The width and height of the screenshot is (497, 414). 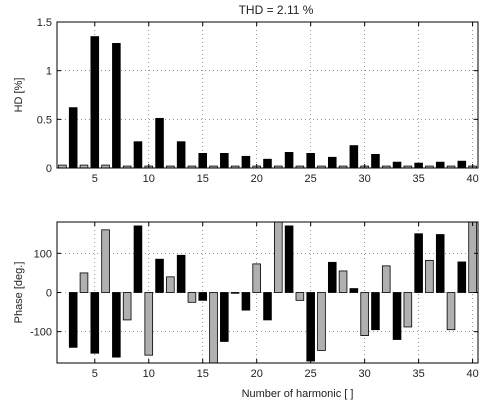 I want to click on phase-xtick-label: 40, so click(x=472, y=374).